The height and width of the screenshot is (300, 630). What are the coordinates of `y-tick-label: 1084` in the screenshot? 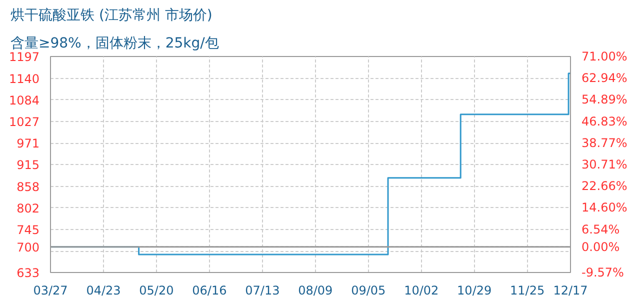 It's located at (24, 100).